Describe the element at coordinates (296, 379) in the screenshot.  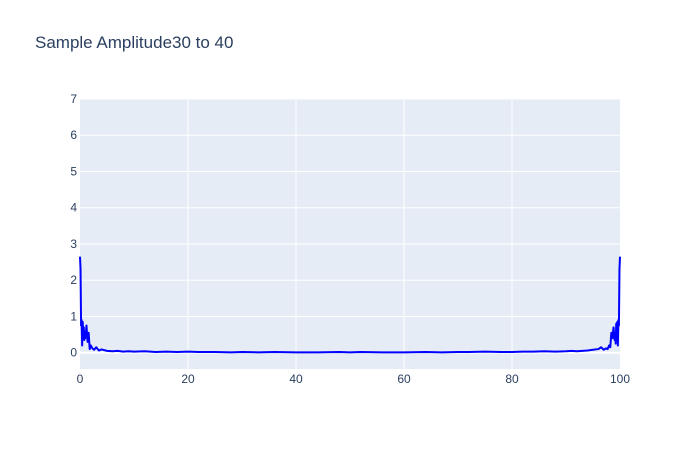
I see `x-tick-label: 40` at that location.